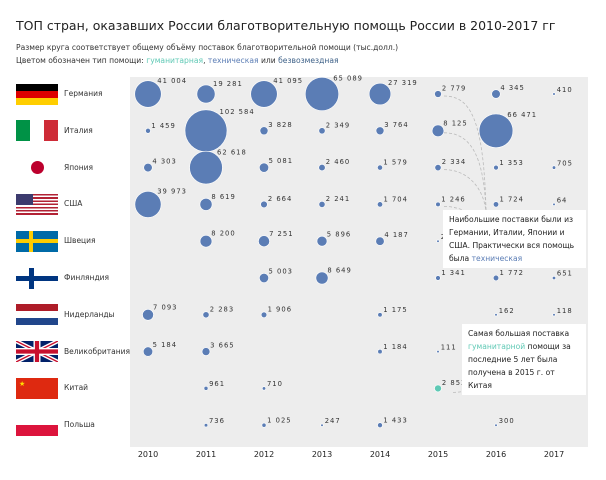  What do you see at coordinates (37, 131) in the screenshot?
I see `italy-flag-icon` at bounding box center [37, 131].